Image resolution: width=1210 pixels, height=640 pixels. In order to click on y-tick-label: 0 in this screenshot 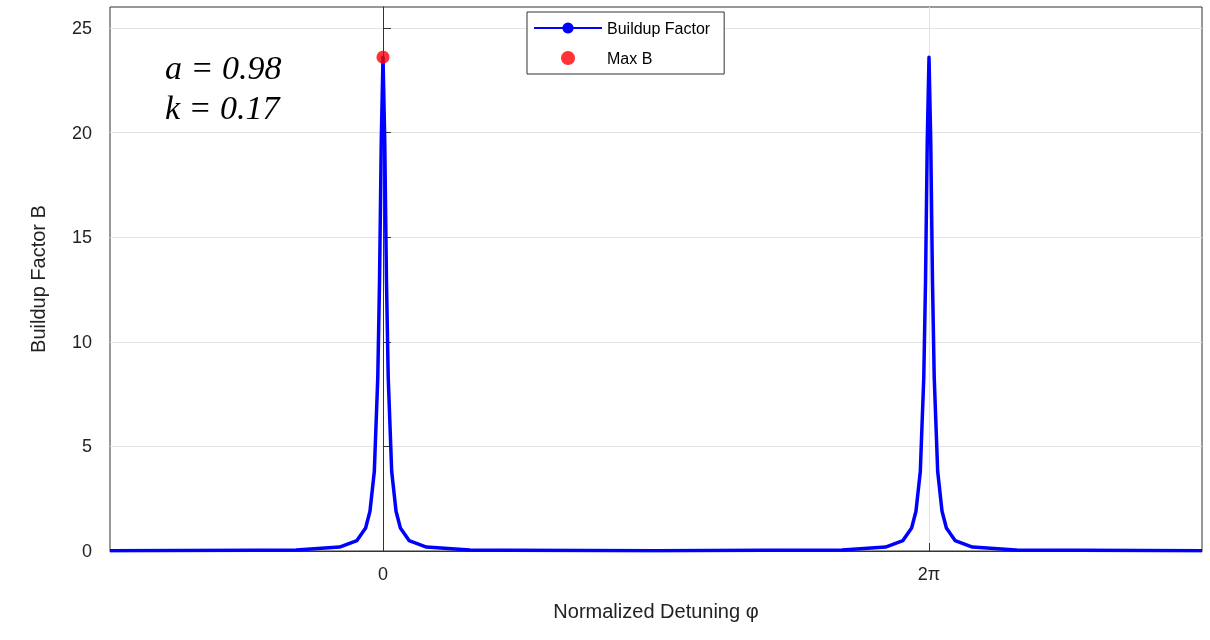, I will do `click(86, 551)`.